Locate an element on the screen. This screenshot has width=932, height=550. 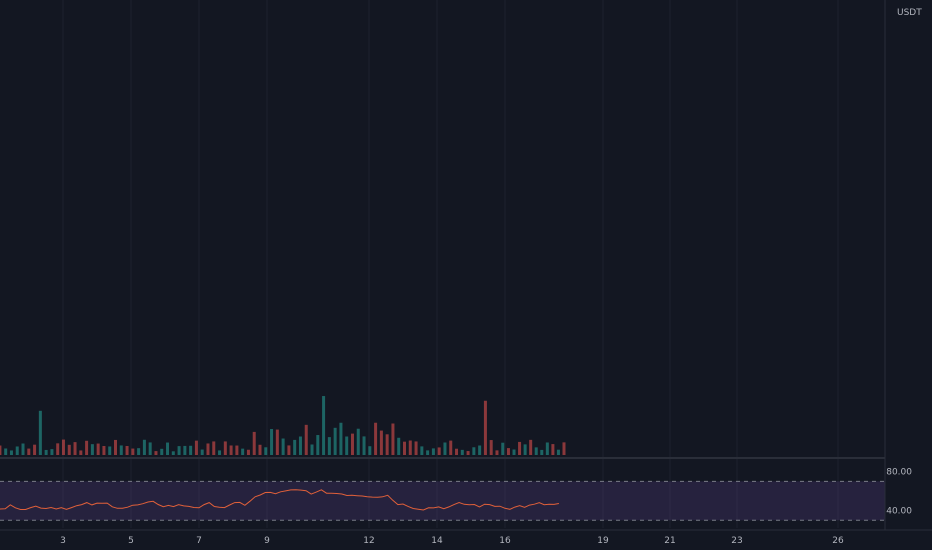
rsi-pane is located at coordinates (466, 489).